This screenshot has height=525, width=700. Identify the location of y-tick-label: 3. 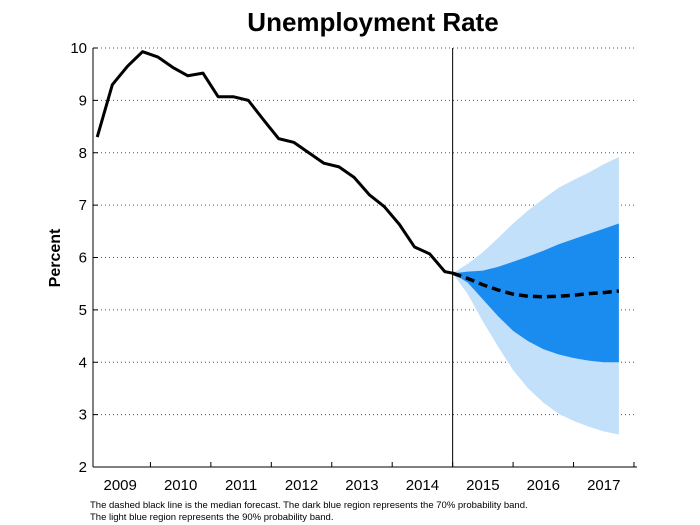
(83, 415).